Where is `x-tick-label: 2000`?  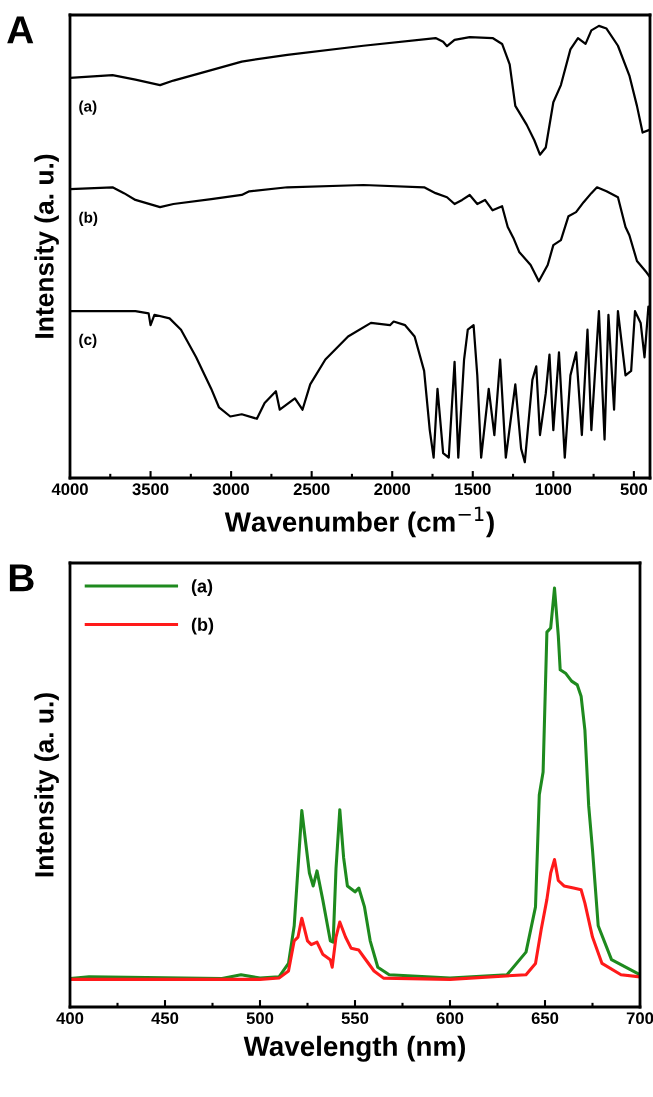 x-tick-label: 2000 is located at coordinates (392, 489).